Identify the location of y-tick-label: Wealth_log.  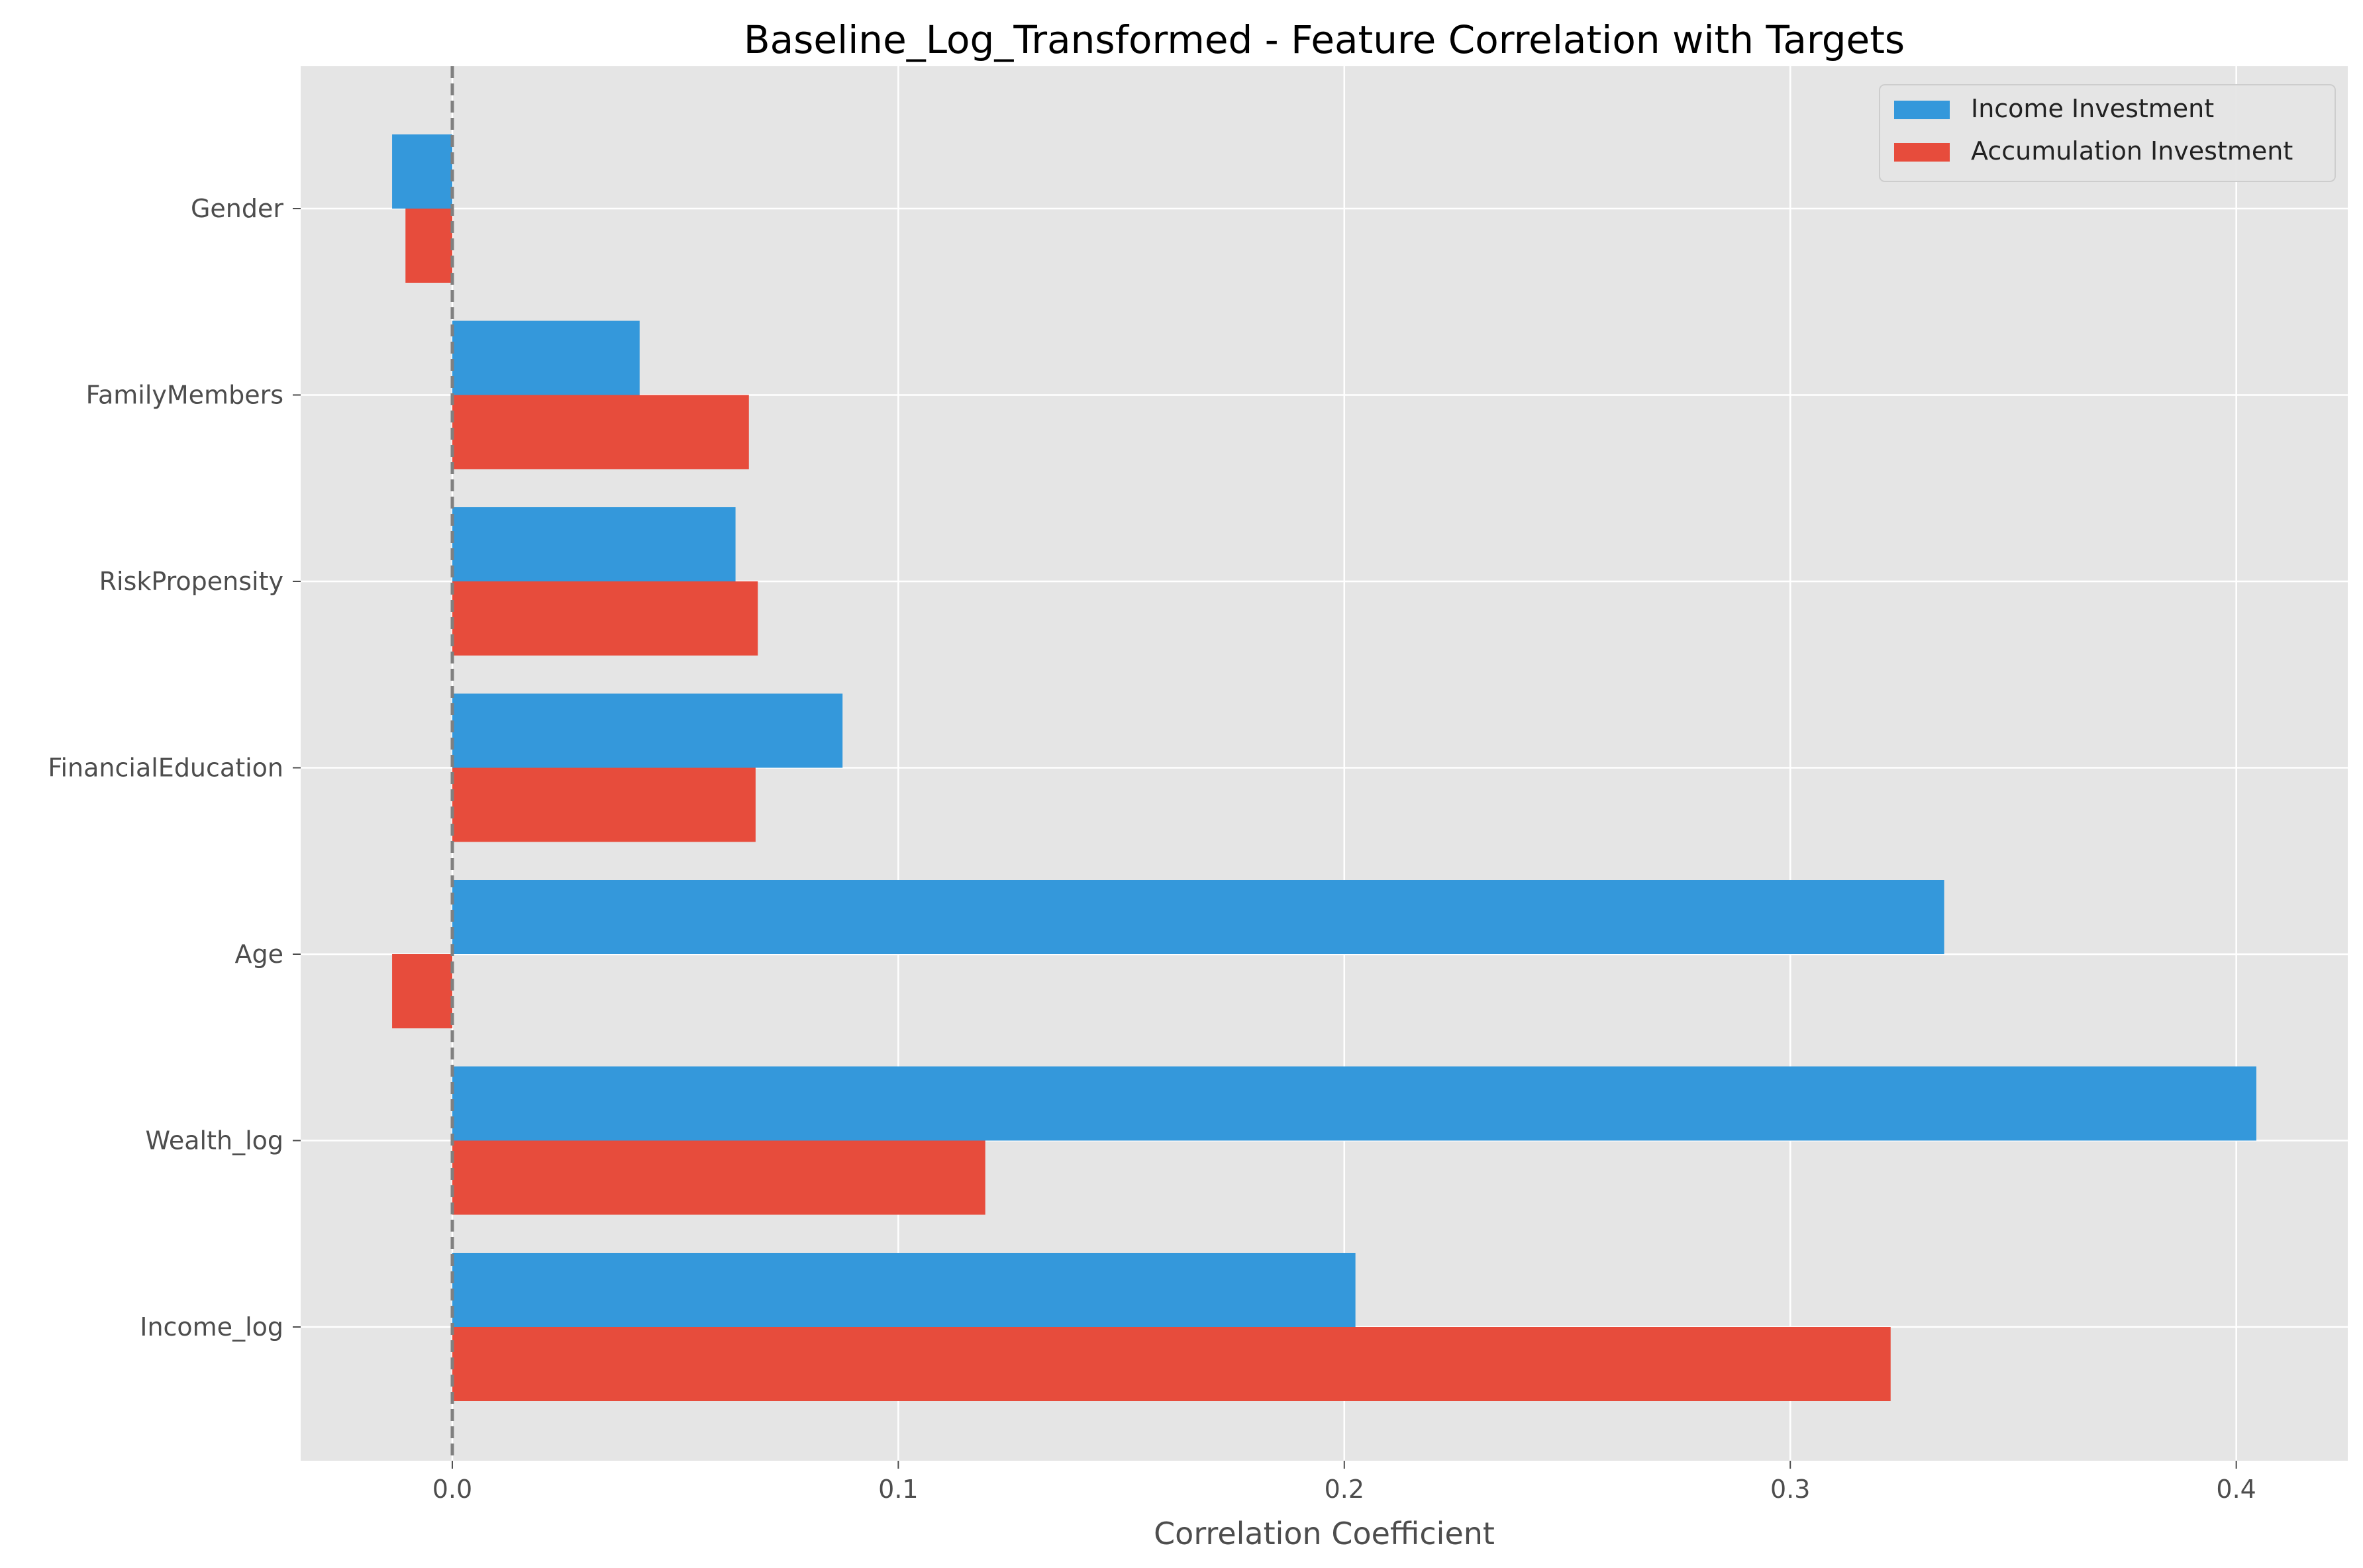
(215, 1140).